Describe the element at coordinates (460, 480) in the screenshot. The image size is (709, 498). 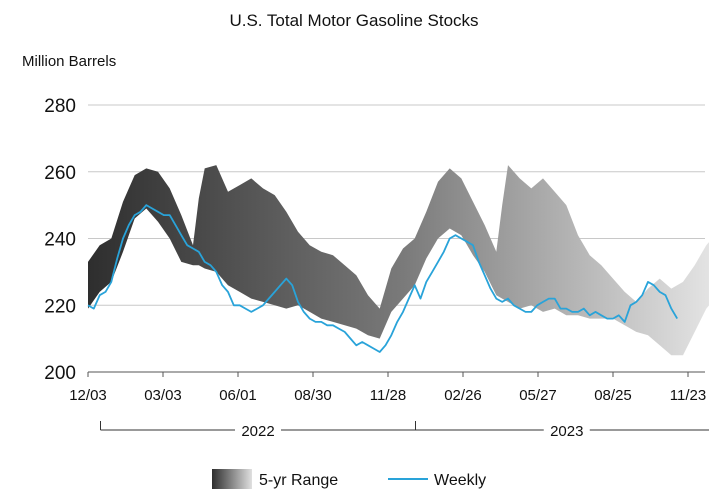
I see `legend-label-weekly: Weekly` at that location.